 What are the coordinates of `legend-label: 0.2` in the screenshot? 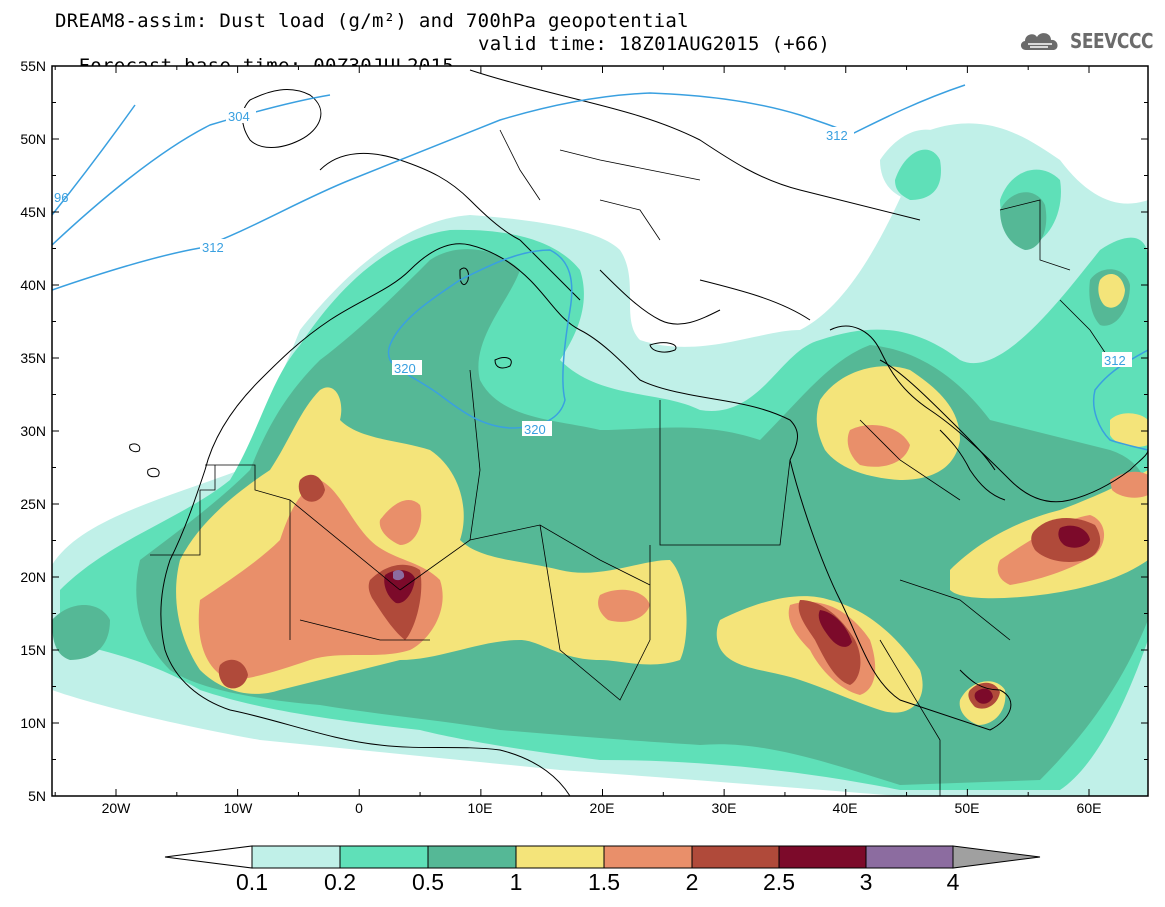 It's located at (340, 882).